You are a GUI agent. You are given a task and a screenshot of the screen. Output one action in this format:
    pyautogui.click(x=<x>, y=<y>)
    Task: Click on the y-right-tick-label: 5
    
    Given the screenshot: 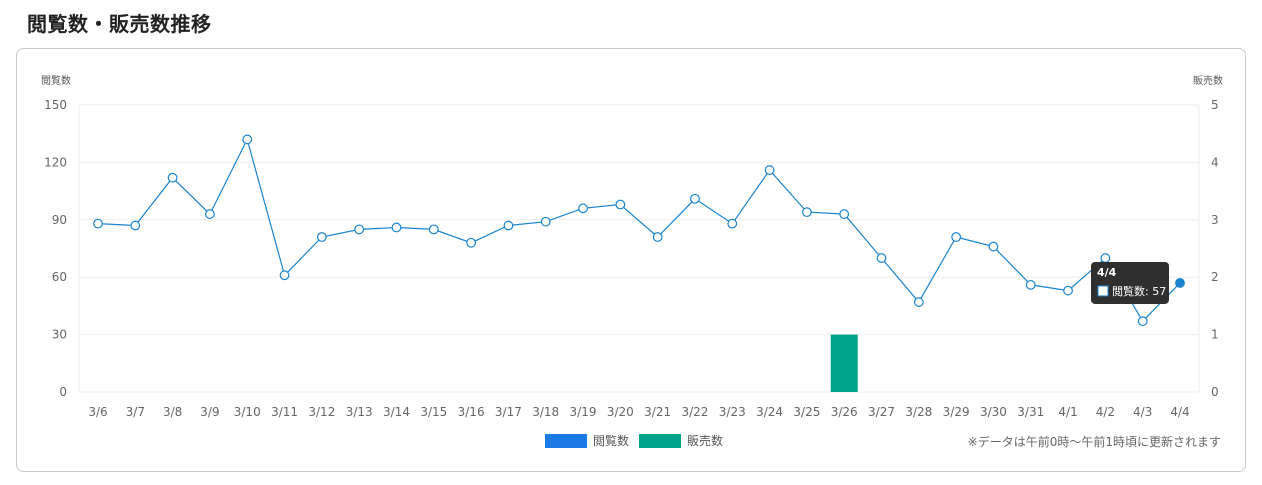 What is the action you would take?
    pyautogui.click(x=1215, y=105)
    